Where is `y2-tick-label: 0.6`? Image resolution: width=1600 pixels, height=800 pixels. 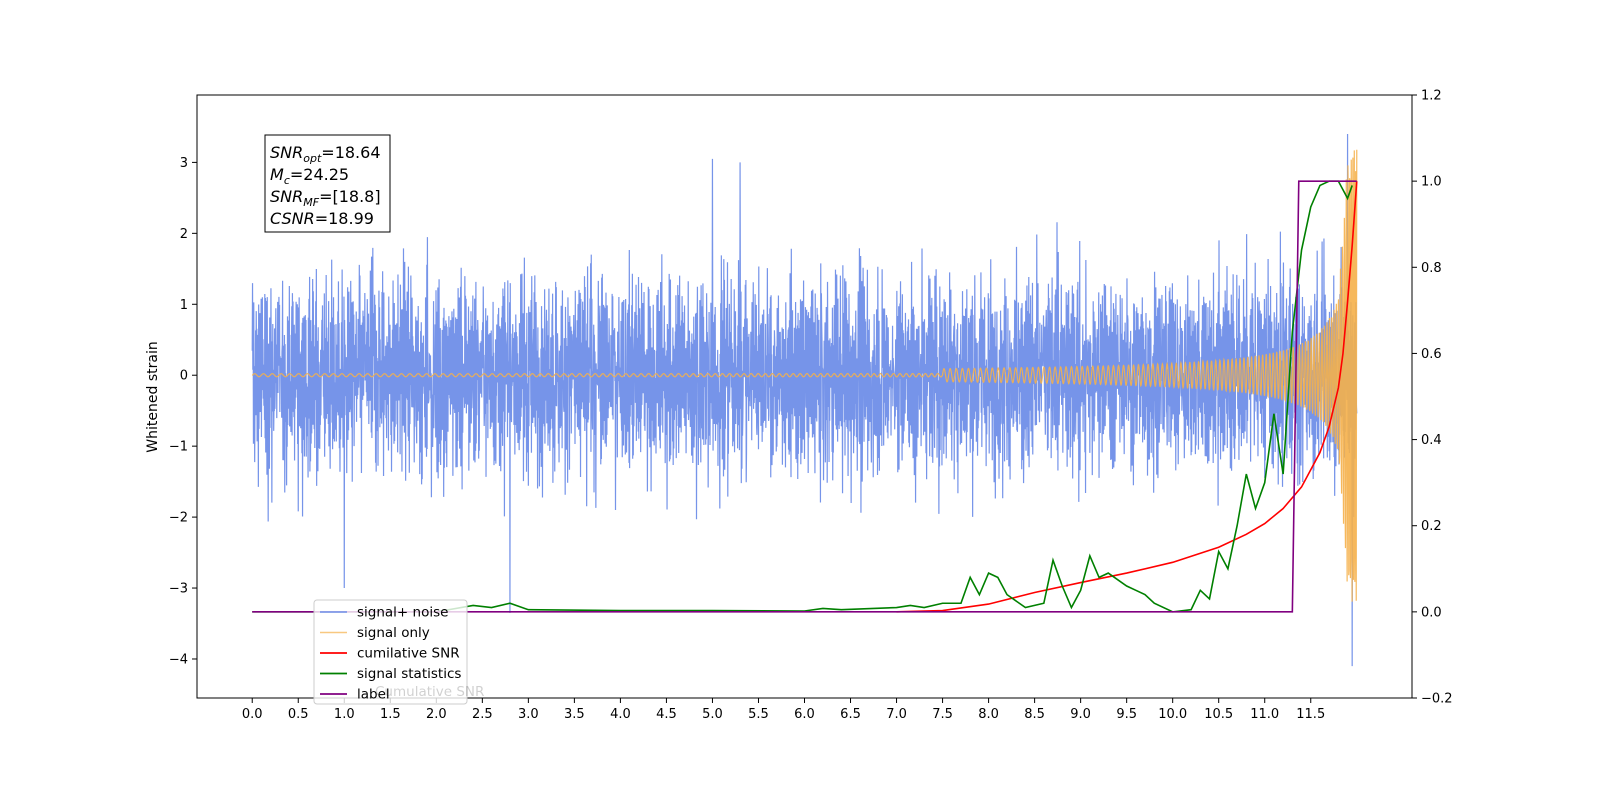
y2-tick-label: 0.6 is located at coordinates (1431, 354).